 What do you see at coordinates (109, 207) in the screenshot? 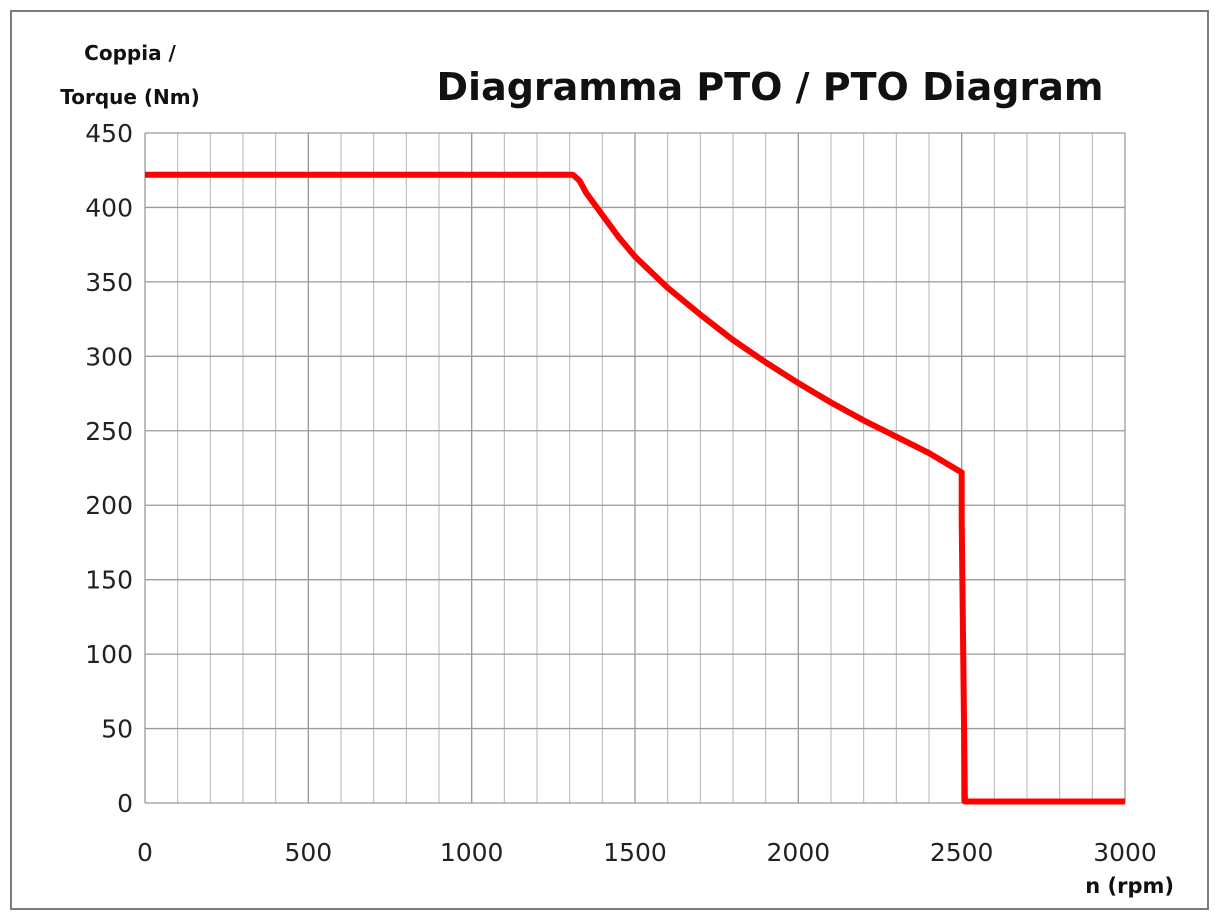
I see `y-tick-label: 400` at bounding box center [109, 207].